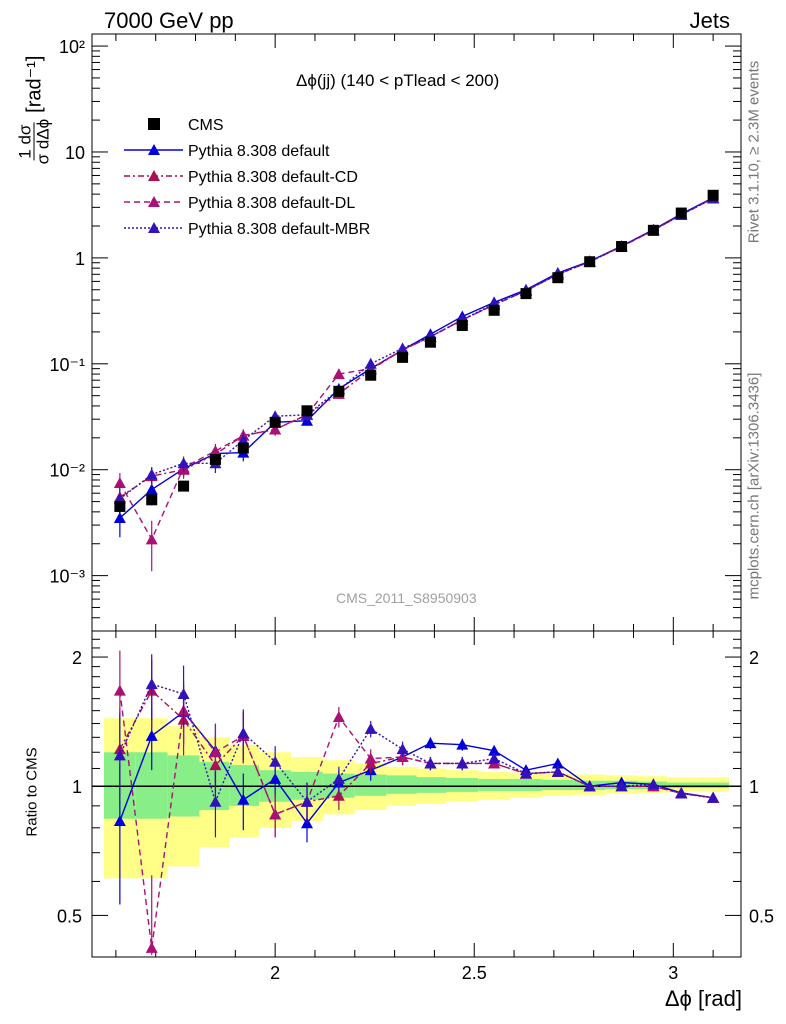 Image resolution: width=786 pixels, height=1024 pixels. Describe the element at coordinates (43, 141) in the screenshot. I see `y-label-denominator: σ dΔϕ` at that location.